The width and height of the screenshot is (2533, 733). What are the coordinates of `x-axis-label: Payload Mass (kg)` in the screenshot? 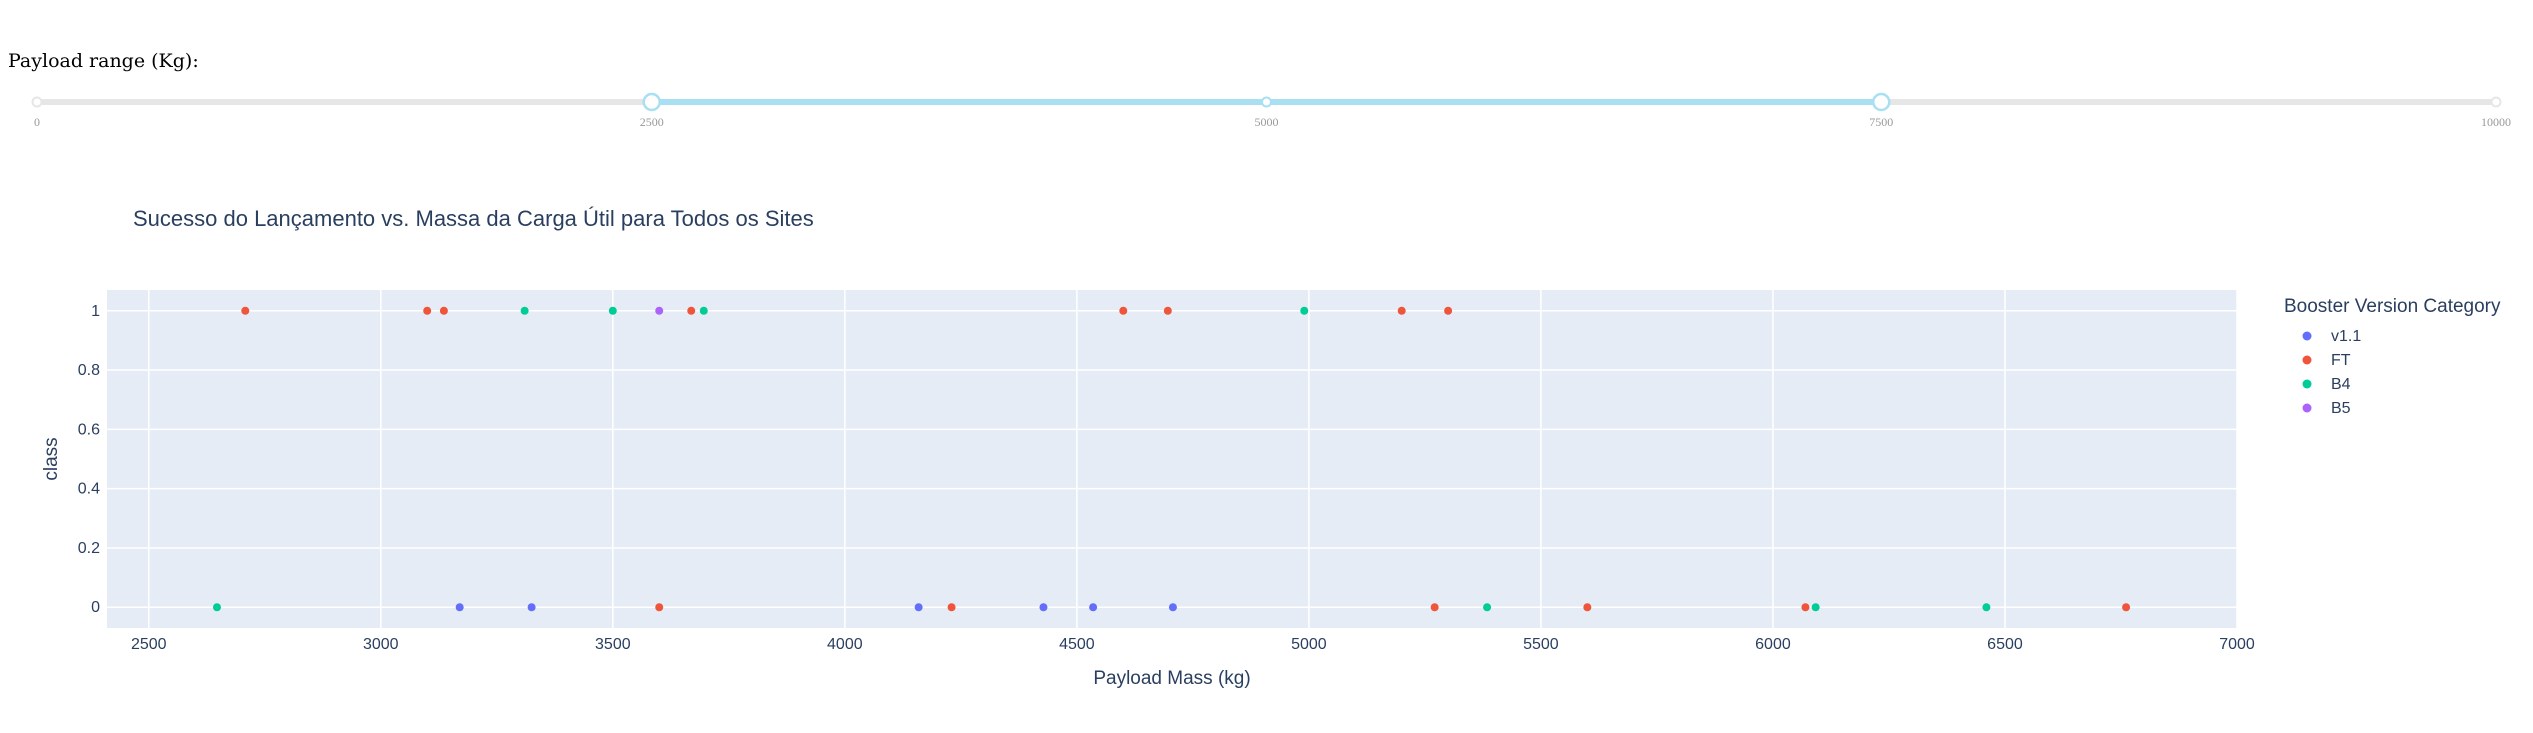 It's located at (1171, 678).